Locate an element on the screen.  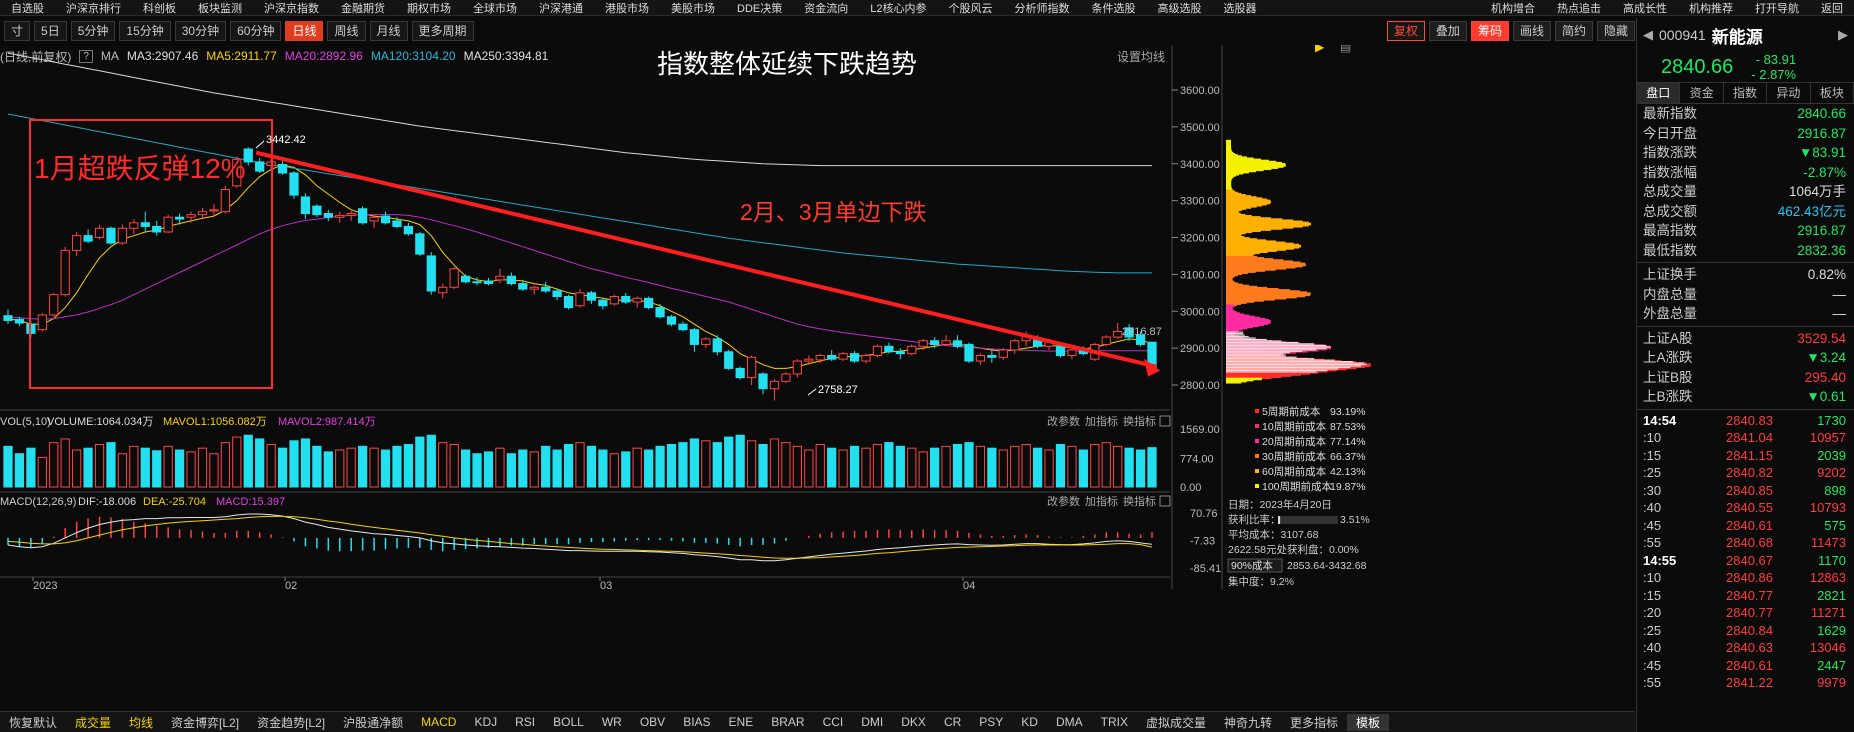
indicator-tab-20: KD is located at coordinates (1029, 722).